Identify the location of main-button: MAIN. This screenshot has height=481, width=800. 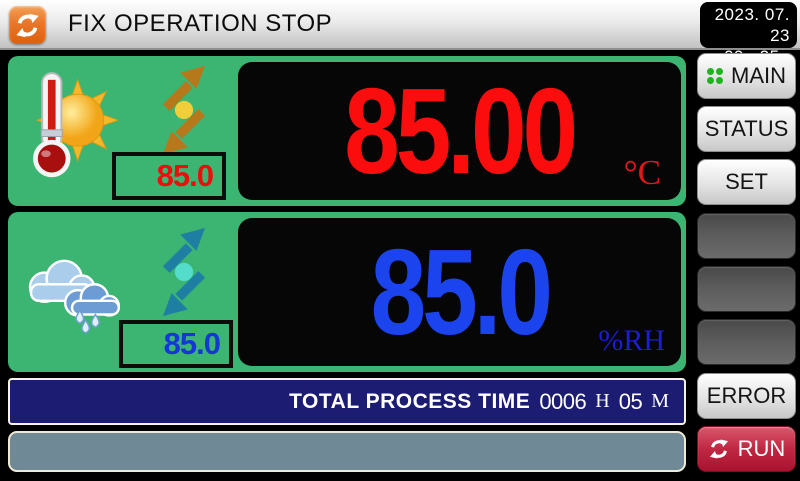
(746, 76).